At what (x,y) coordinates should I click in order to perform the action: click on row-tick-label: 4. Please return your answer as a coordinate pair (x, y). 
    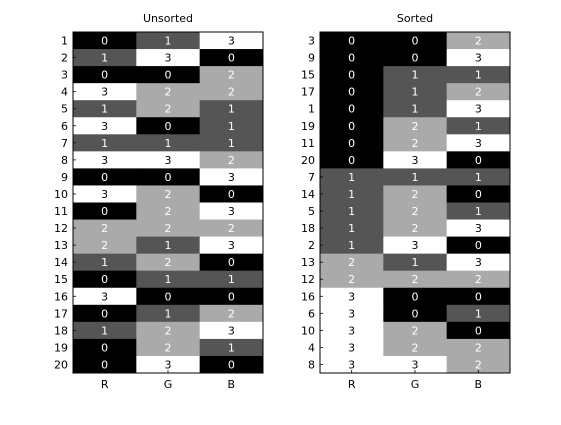
    Looking at the image, I should click on (311, 347).